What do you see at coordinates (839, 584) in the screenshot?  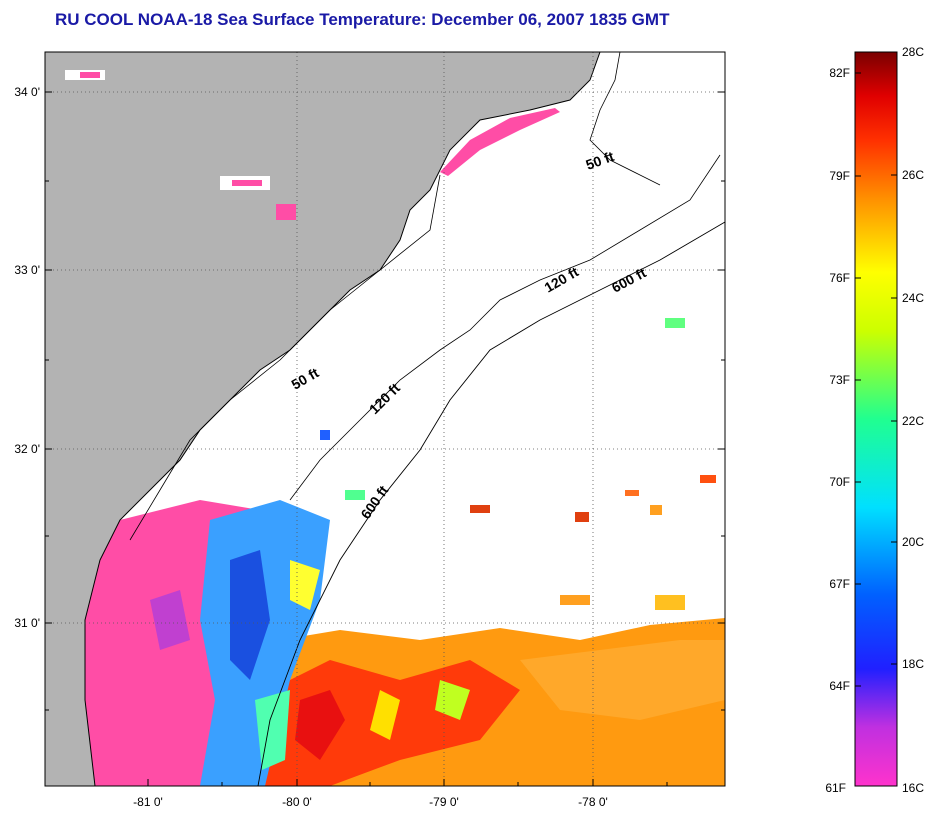 I see `cb-f-67: 67F` at bounding box center [839, 584].